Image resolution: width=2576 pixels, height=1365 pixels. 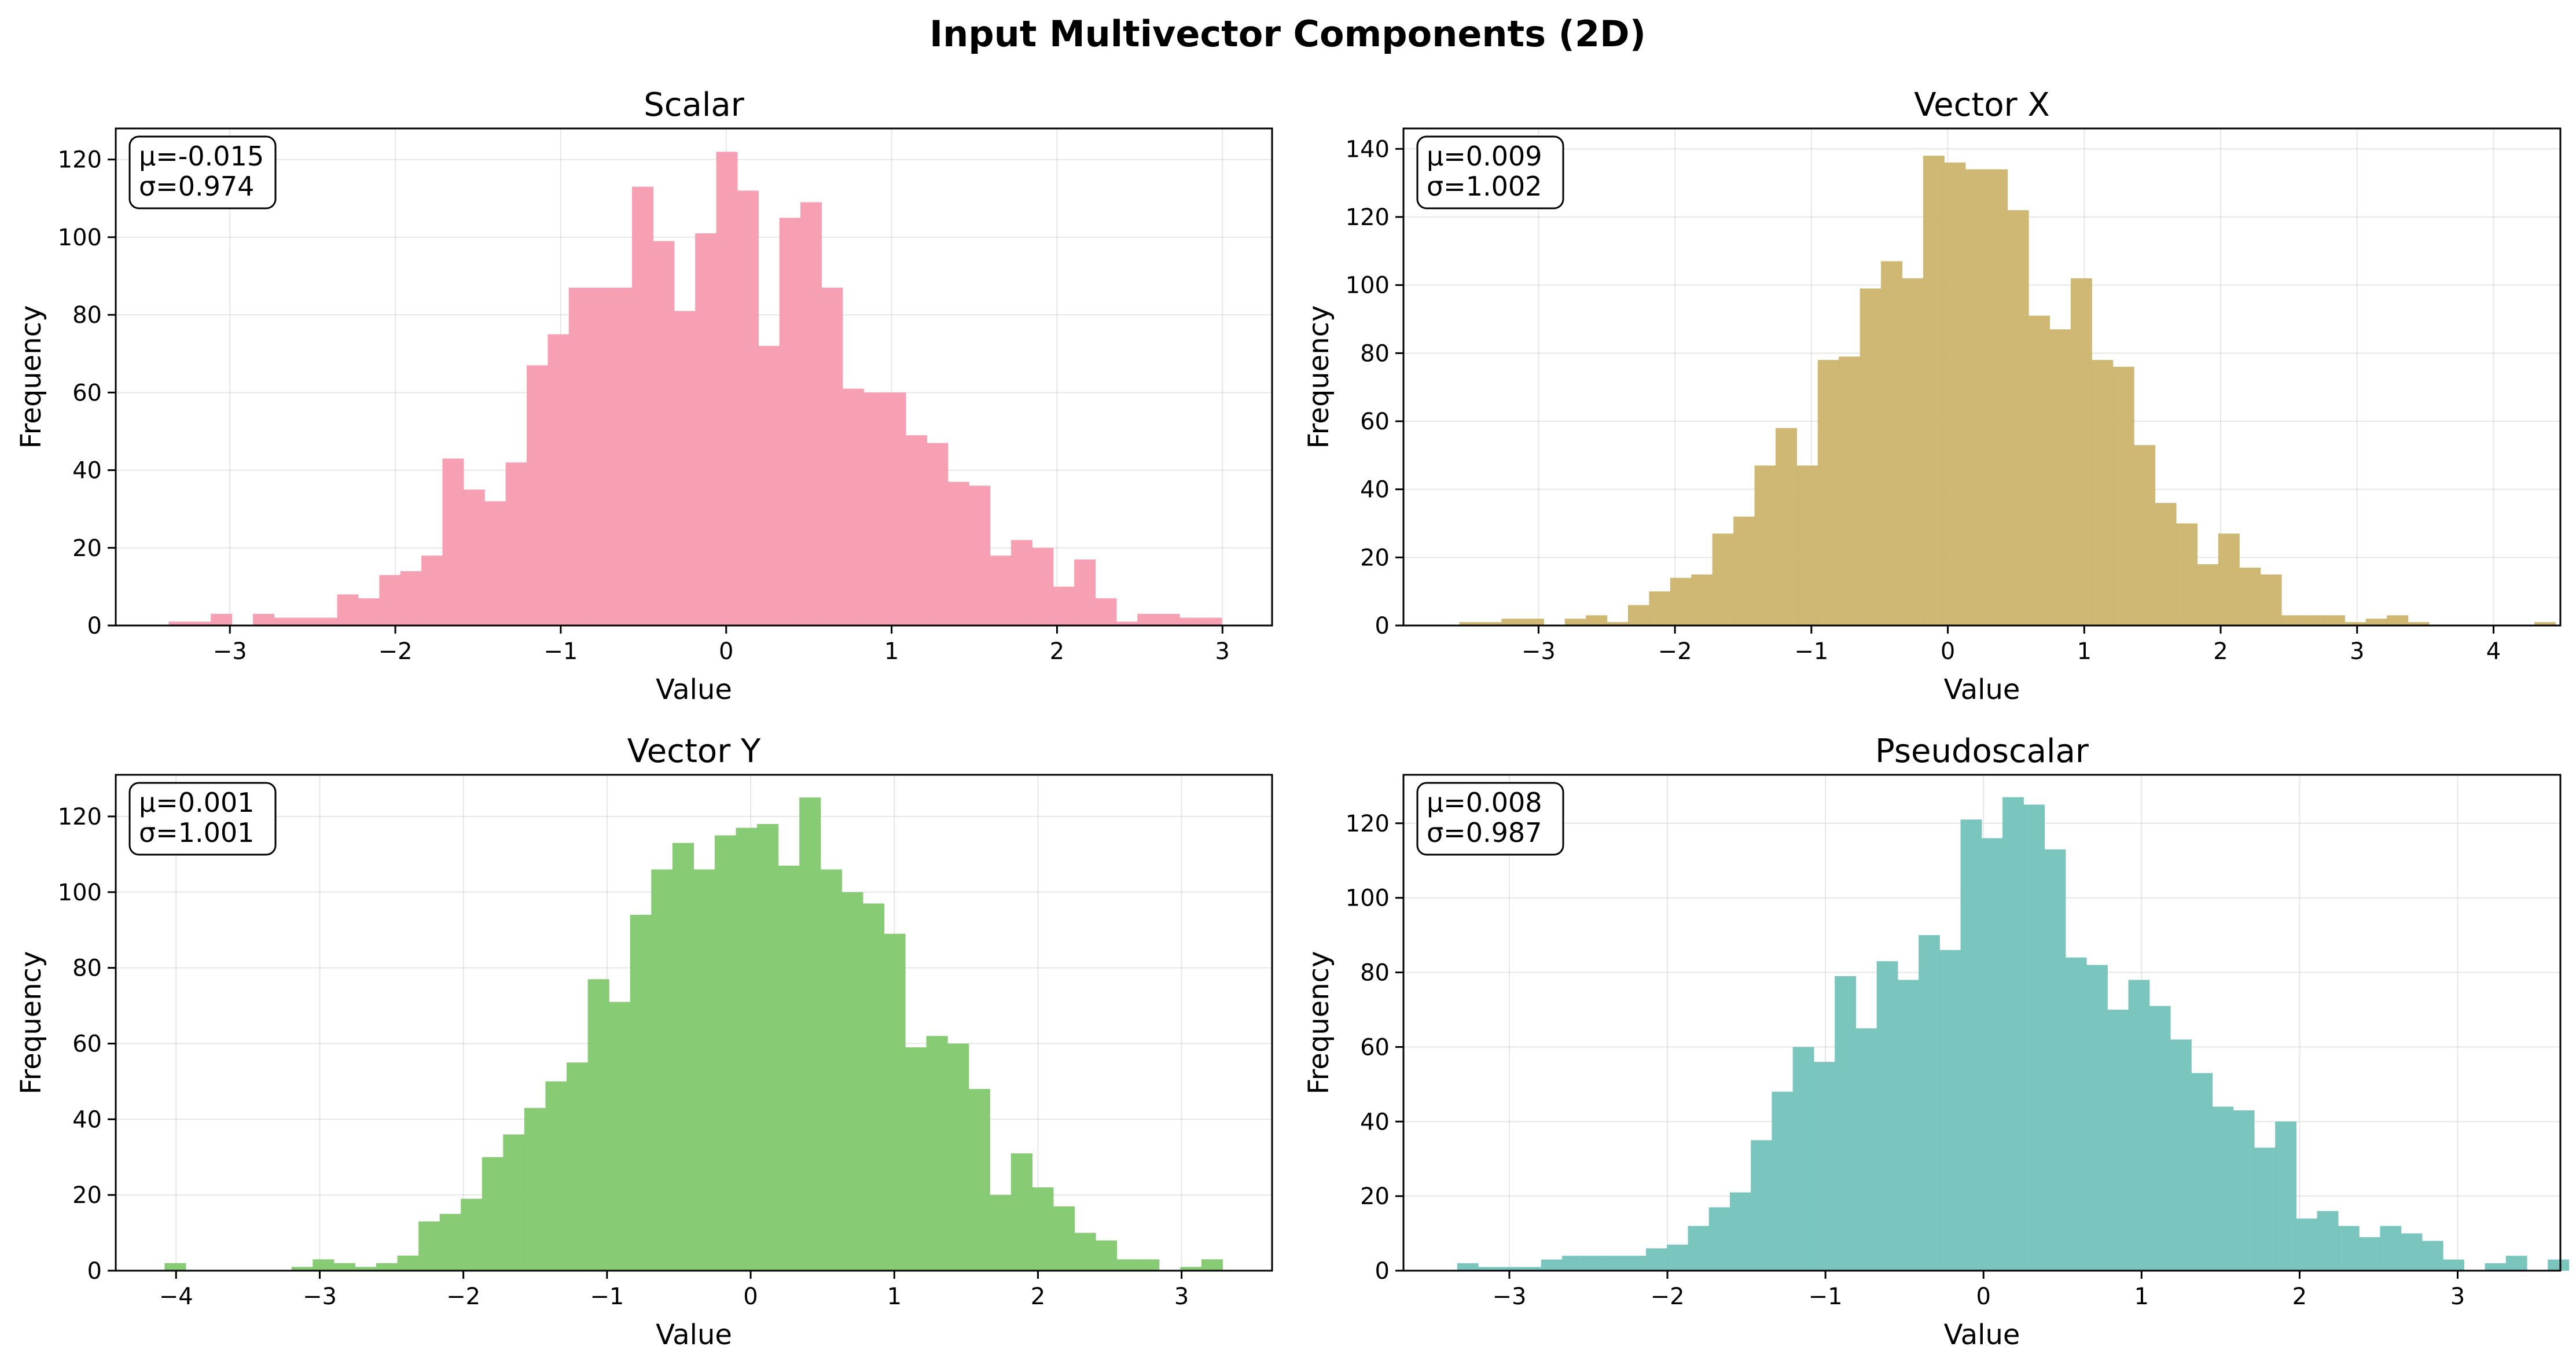 I want to click on panel-title: Pseudoscalar, so click(x=1982, y=751).